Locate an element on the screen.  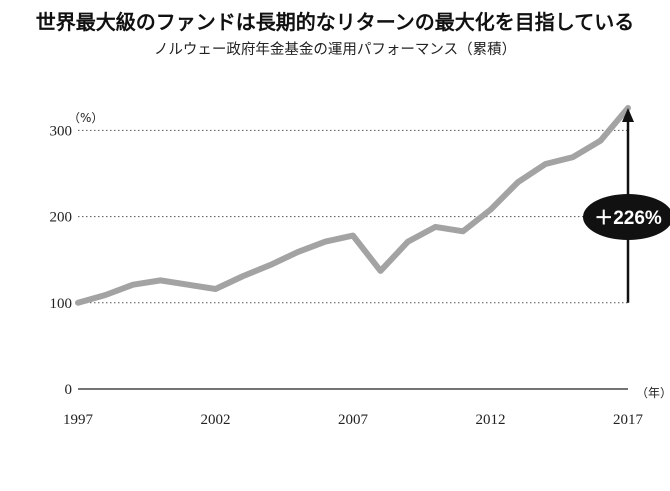
y-tick-label: 300 is located at coordinates (61, 131).